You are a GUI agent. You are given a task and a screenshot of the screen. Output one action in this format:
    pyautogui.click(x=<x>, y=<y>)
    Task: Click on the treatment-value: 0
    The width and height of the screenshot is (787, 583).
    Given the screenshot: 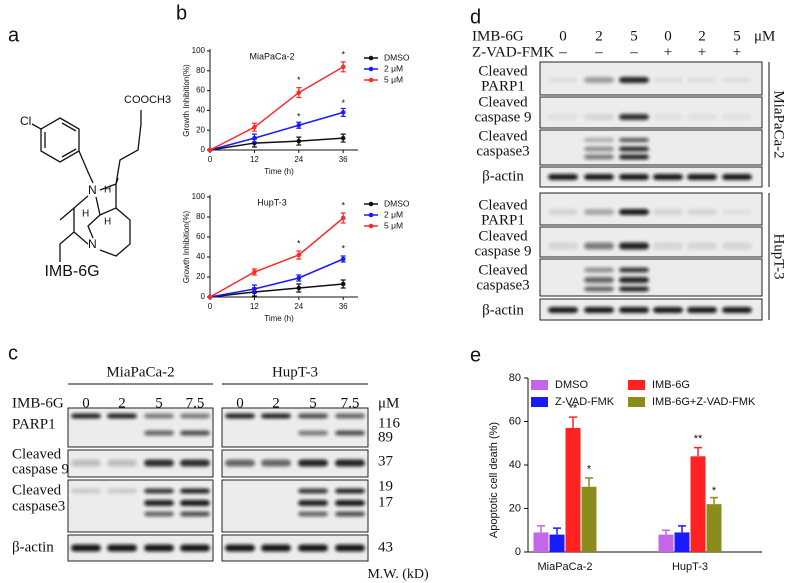 What is the action you would take?
    pyautogui.click(x=563, y=36)
    